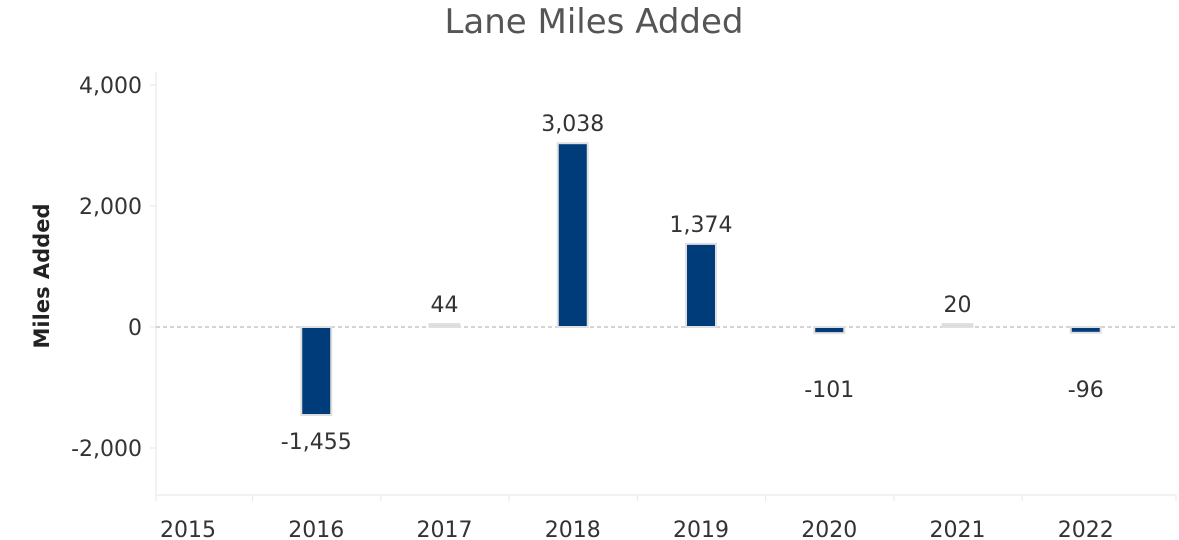  What do you see at coordinates (110, 86) in the screenshot?
I see `y-tick-label: 4,000` at bounding box center [110, 86].